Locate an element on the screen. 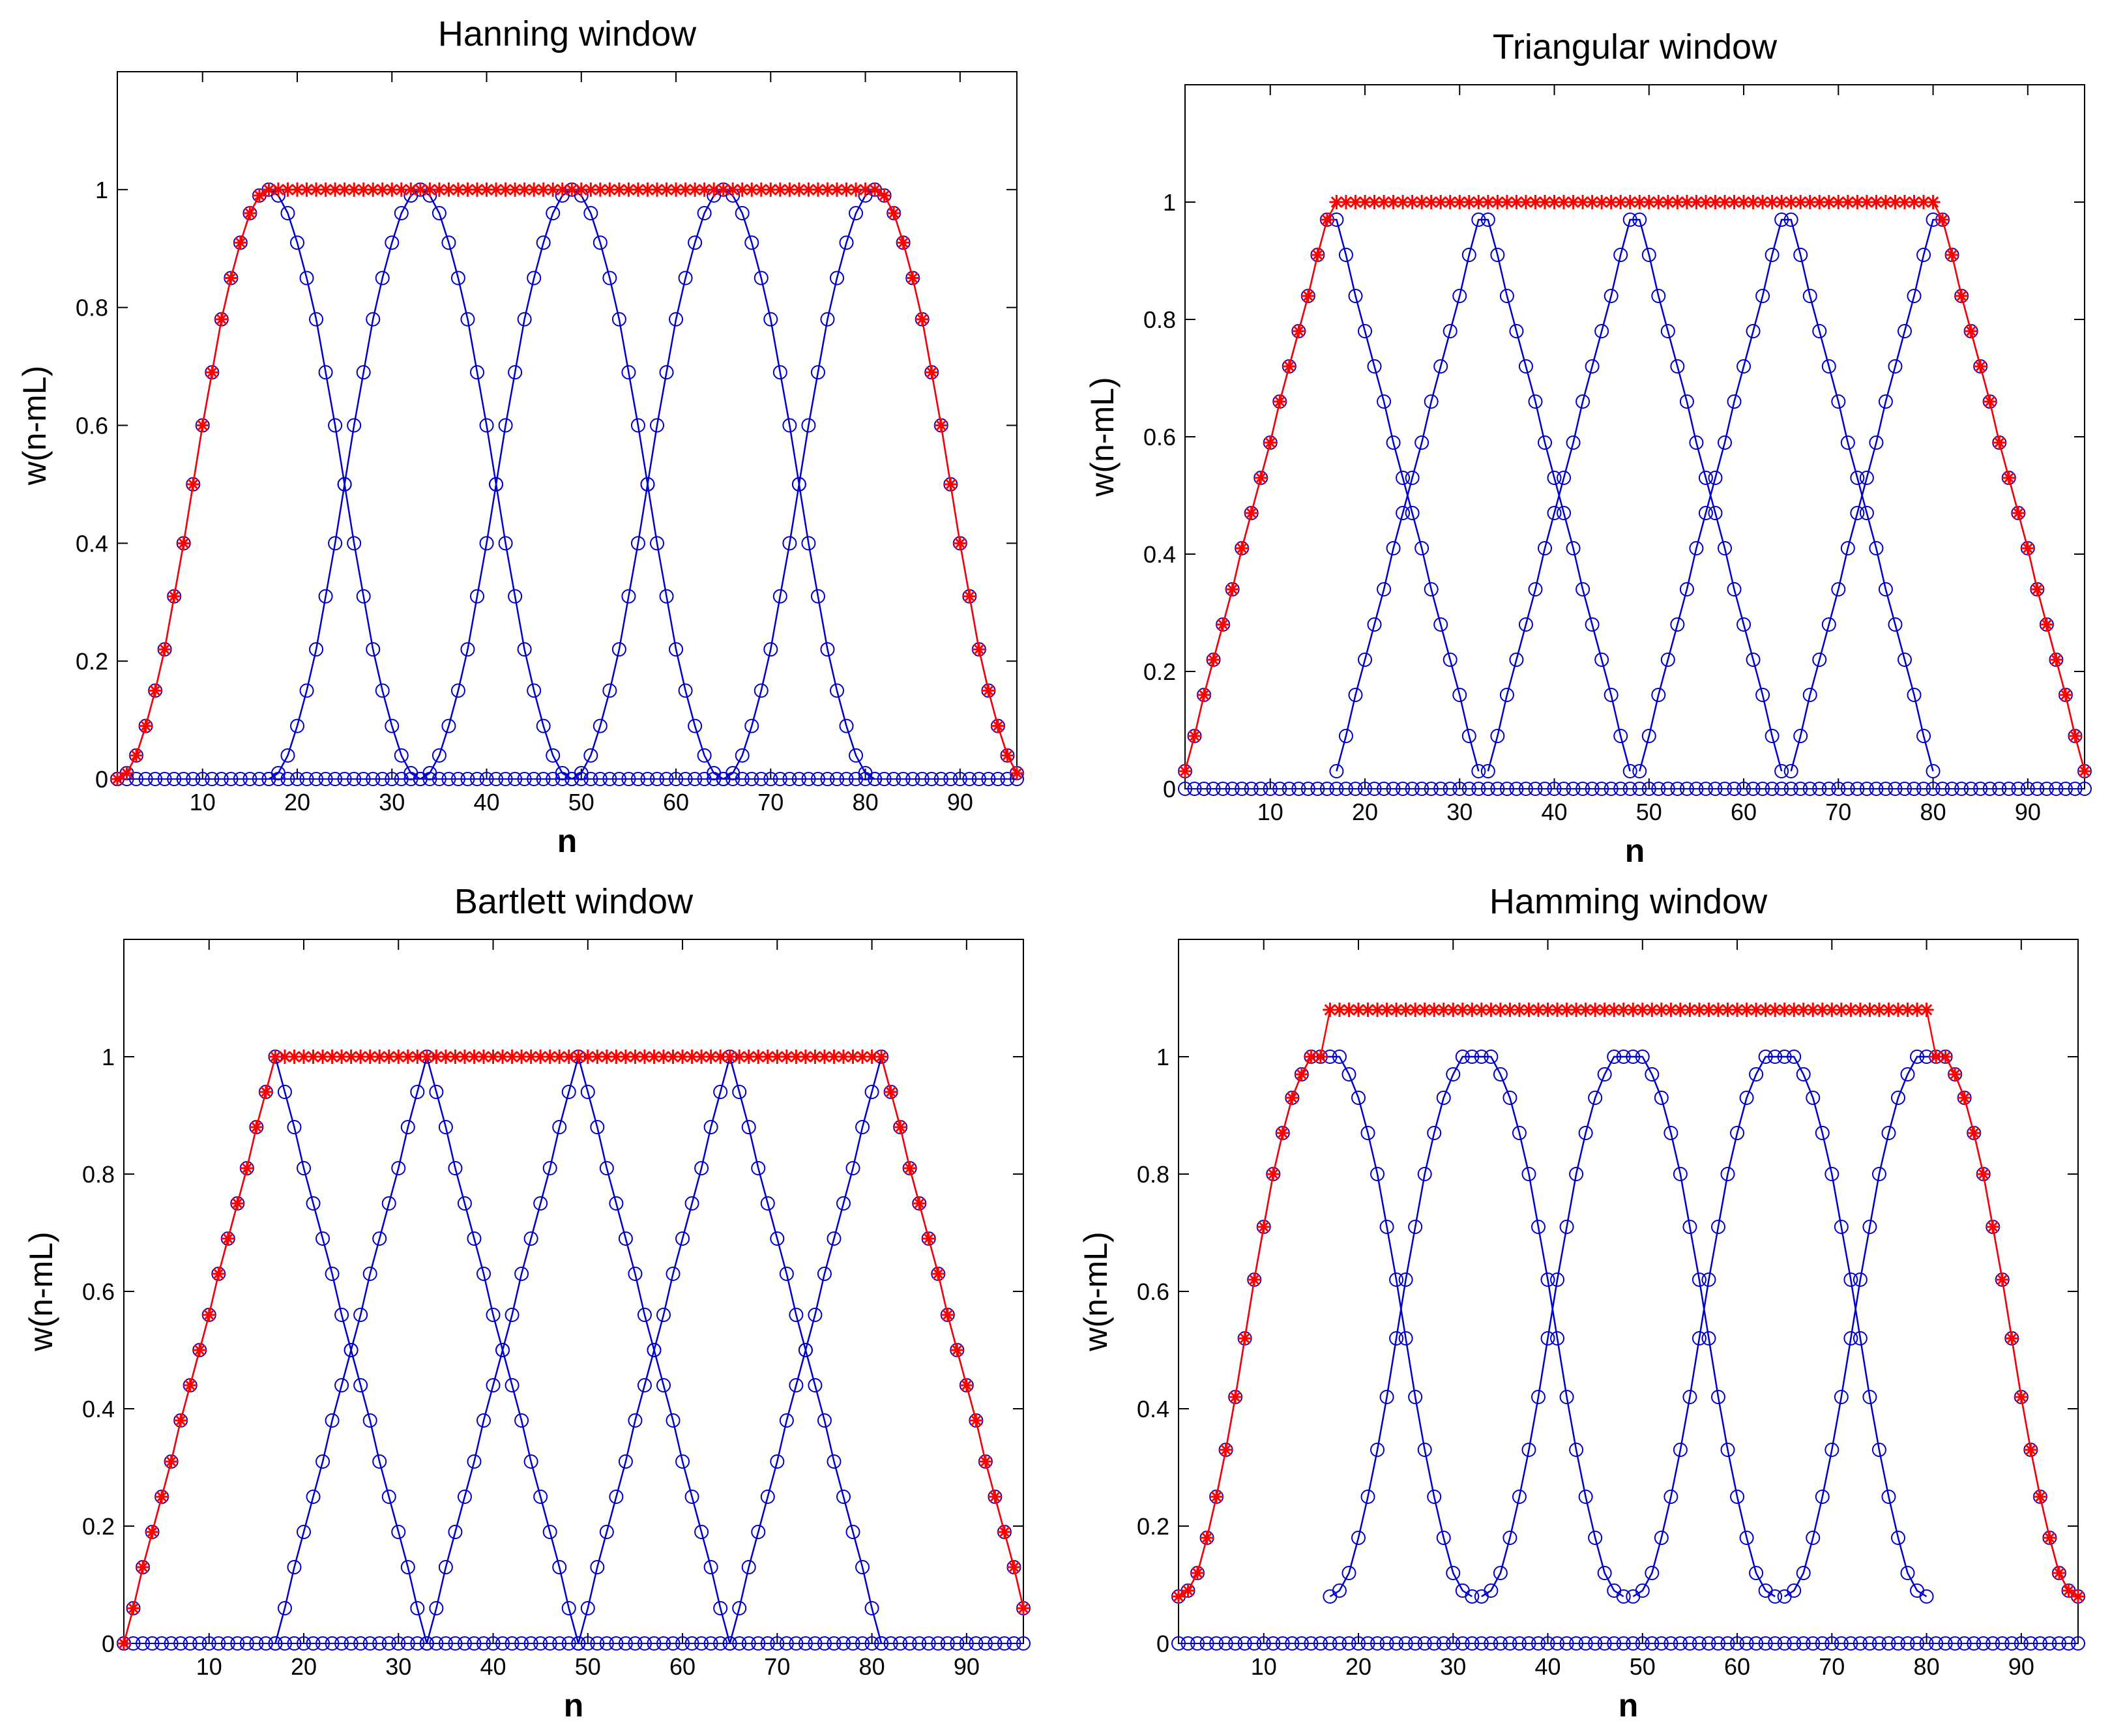  x-tick-label: 50 is located at coordinates (581, 802).